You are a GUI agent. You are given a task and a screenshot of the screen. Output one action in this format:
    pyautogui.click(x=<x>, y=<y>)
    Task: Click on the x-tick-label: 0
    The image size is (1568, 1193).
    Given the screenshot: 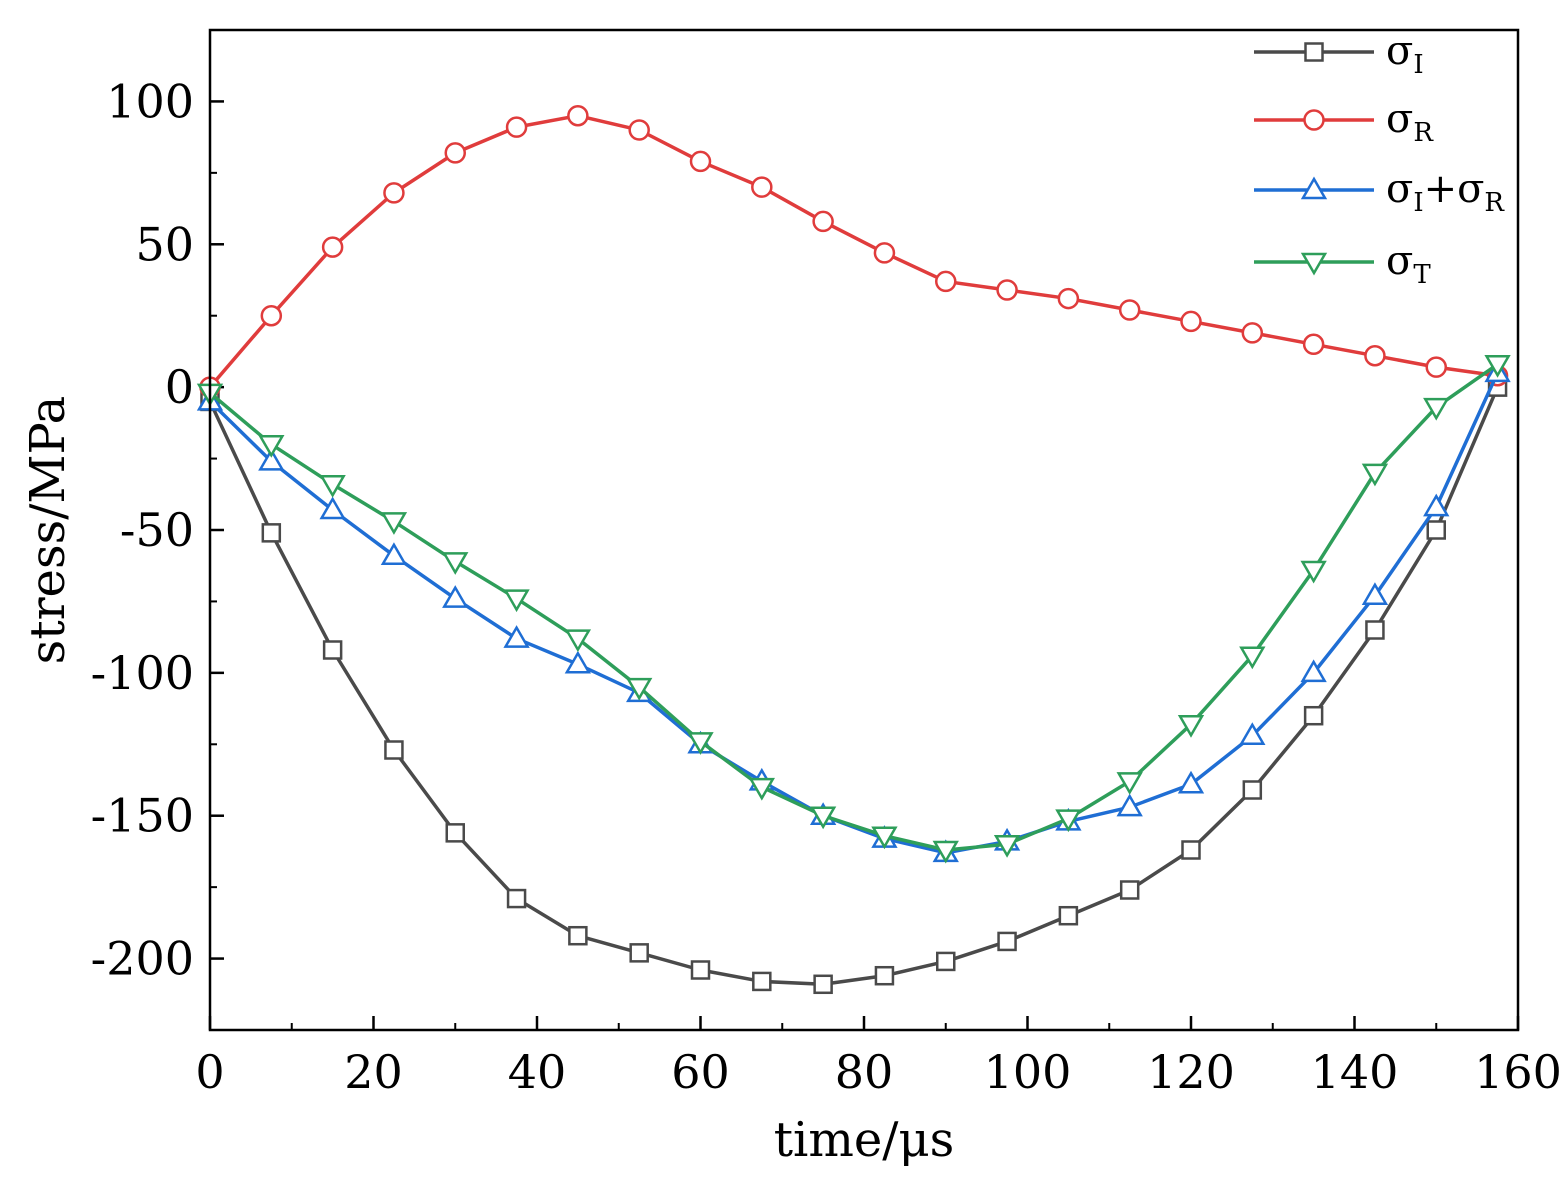 What is the action you would take?
    pyautogui.click(x=209, y=1072)
    